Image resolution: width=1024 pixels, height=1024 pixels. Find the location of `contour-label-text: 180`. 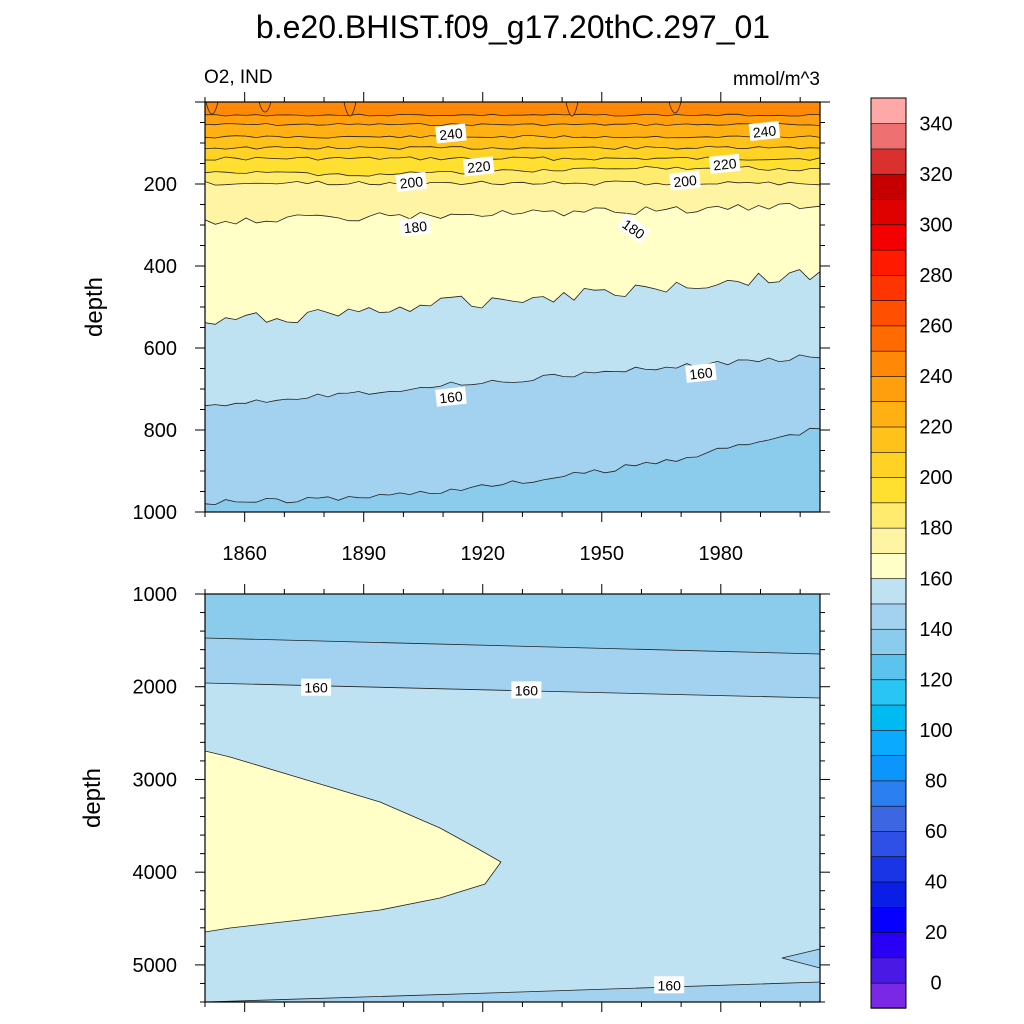

contour-label-text: 180 is located at coordinates (415, 227).